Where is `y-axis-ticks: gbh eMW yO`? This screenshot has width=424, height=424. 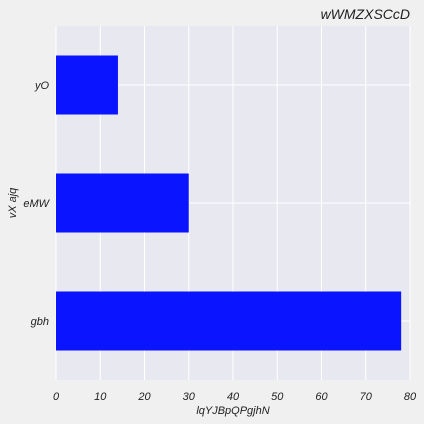
y-axis-ticks: gbh eMW yO is located at coordinates (36, 204).